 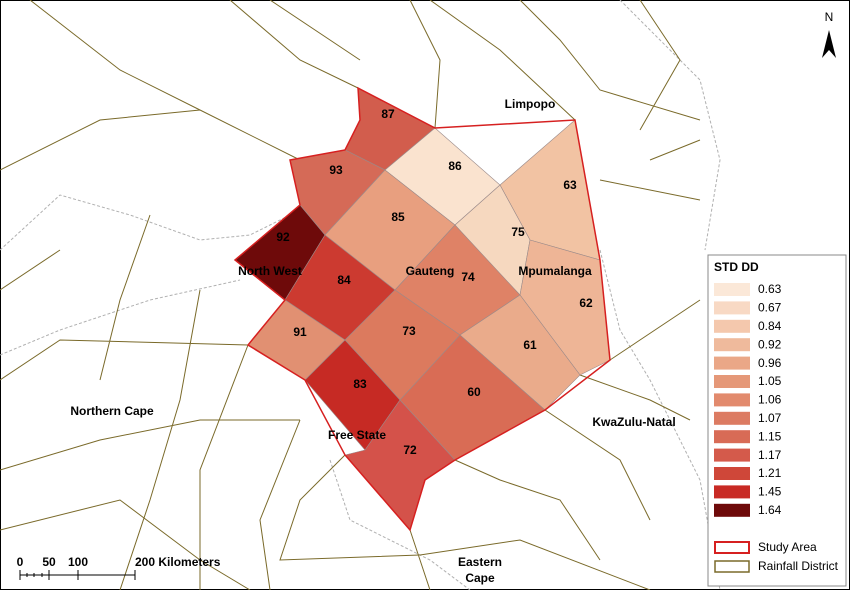 I want to click on legend-label: 1.15, so click(x=770, y=436).